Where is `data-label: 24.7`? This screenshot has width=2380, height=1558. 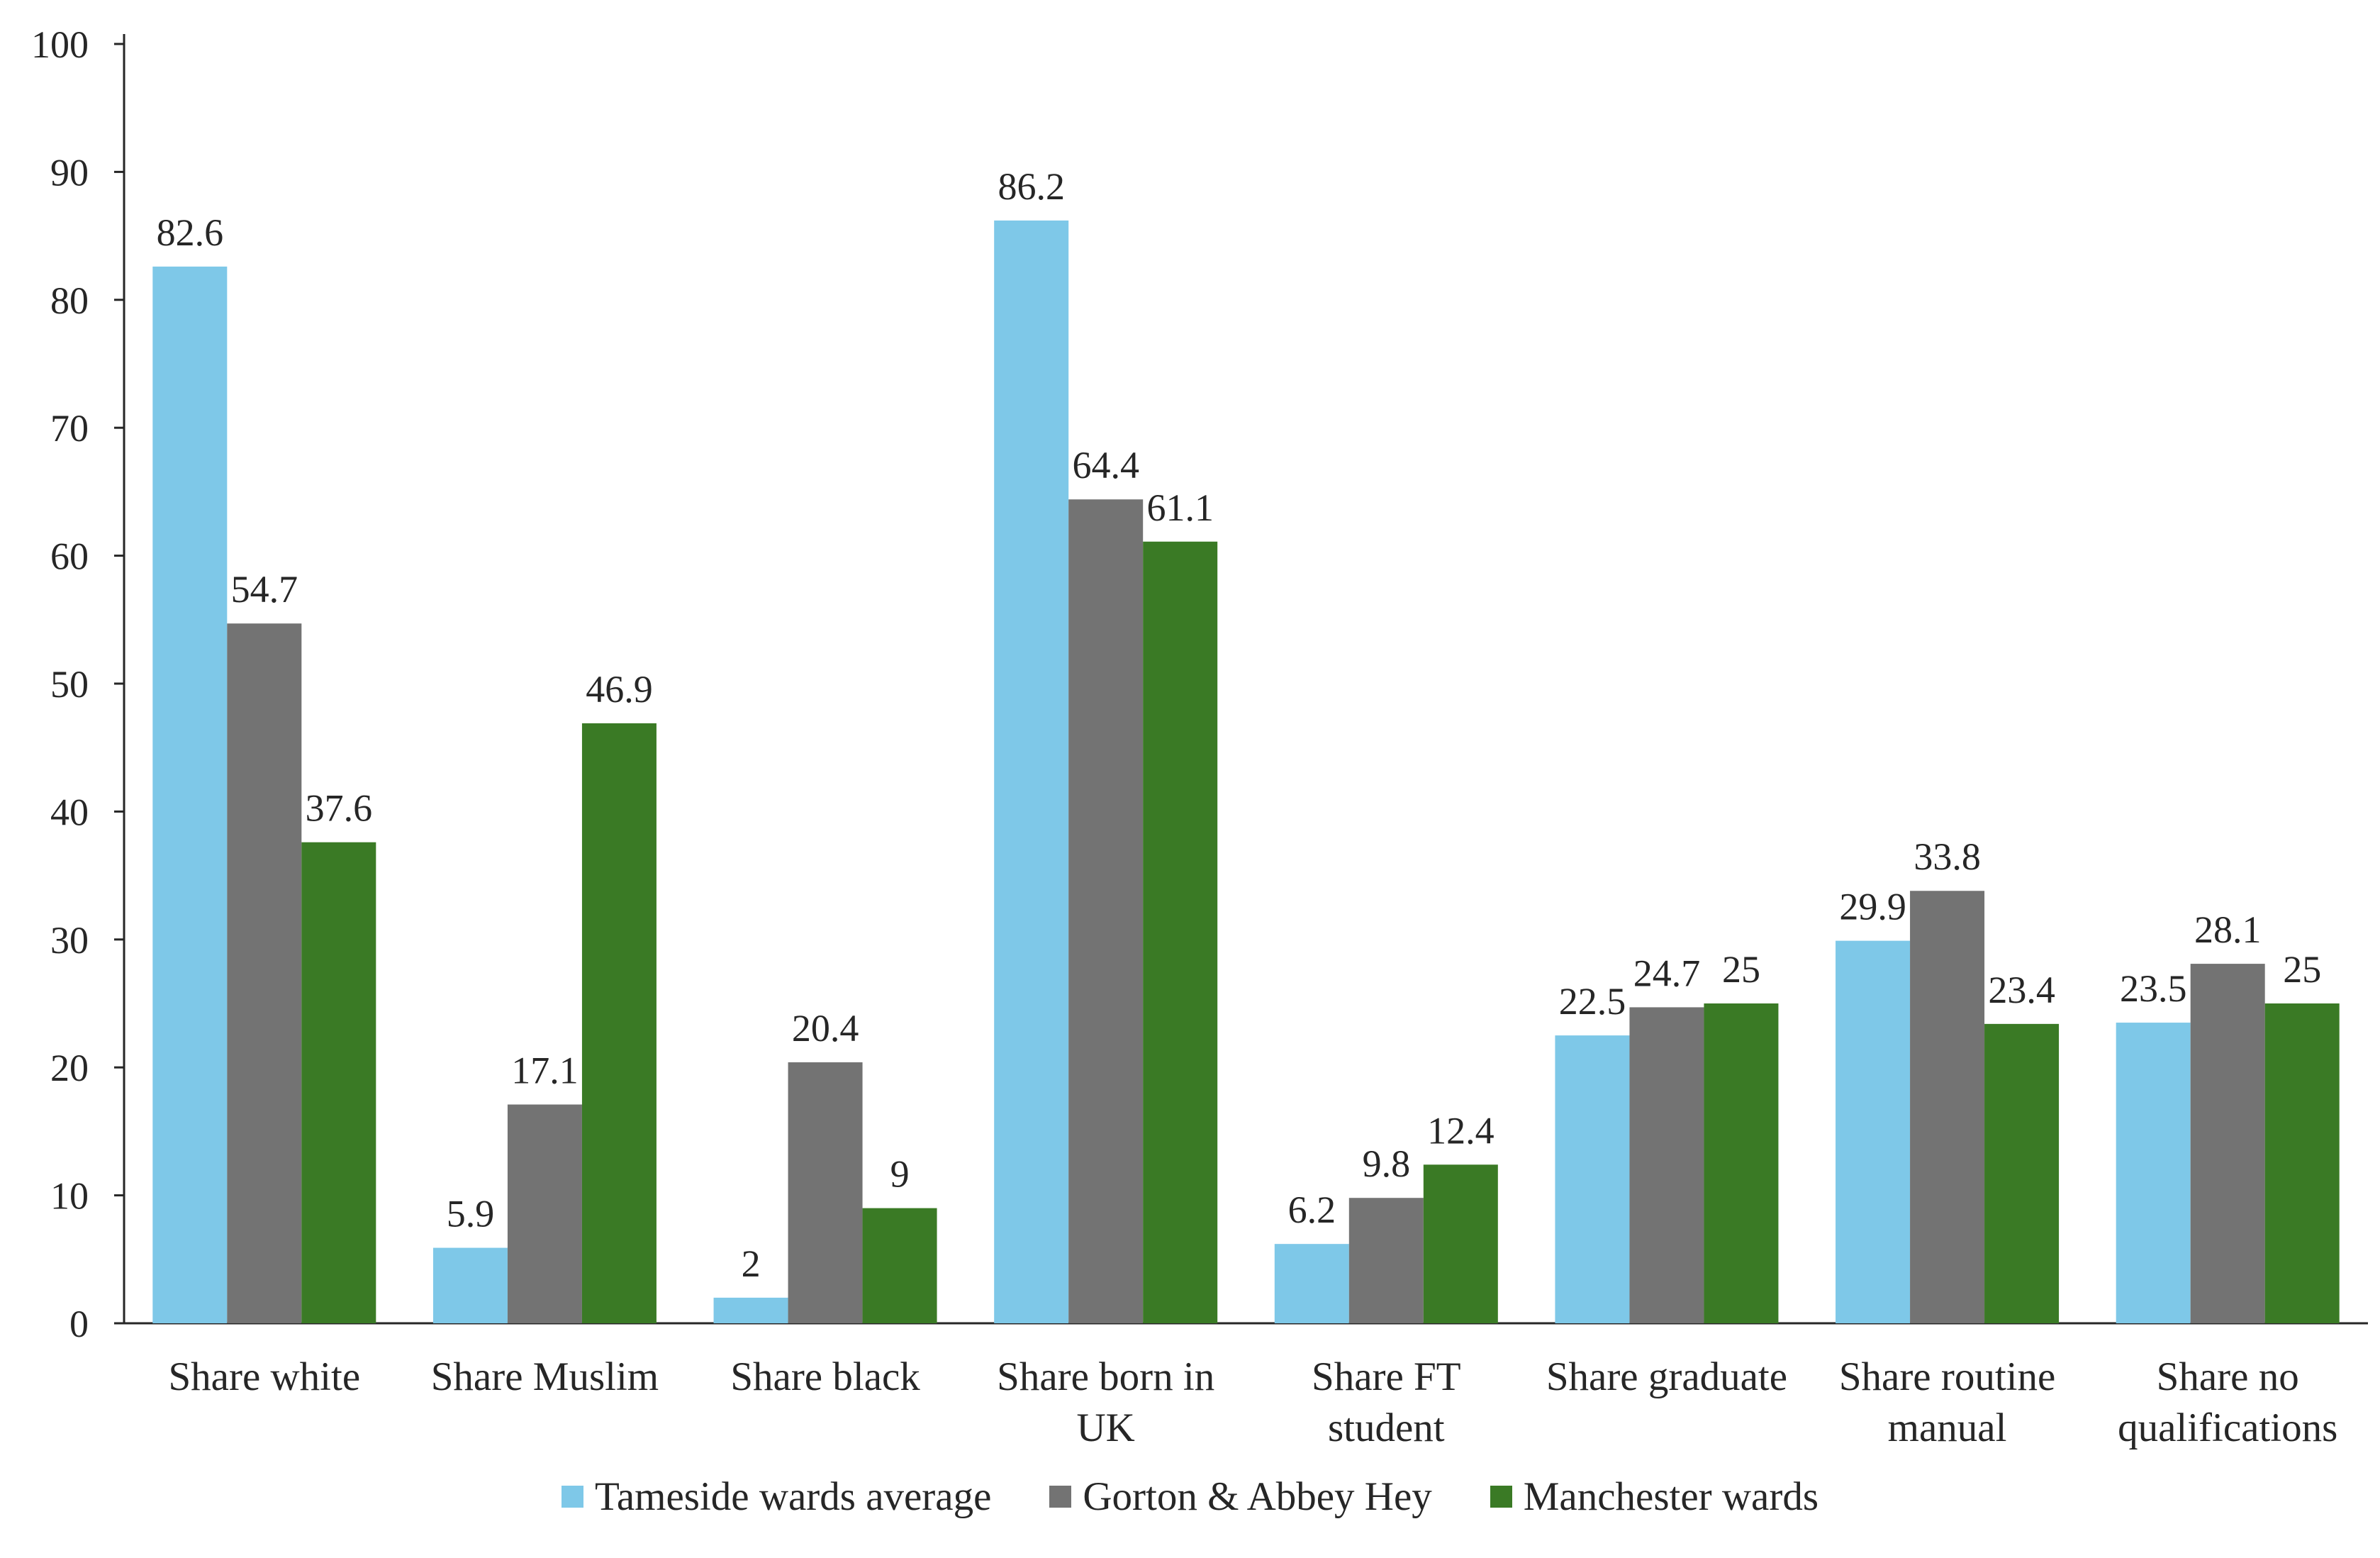
data-label: 24.7 is located at coordinates (1667, 973).